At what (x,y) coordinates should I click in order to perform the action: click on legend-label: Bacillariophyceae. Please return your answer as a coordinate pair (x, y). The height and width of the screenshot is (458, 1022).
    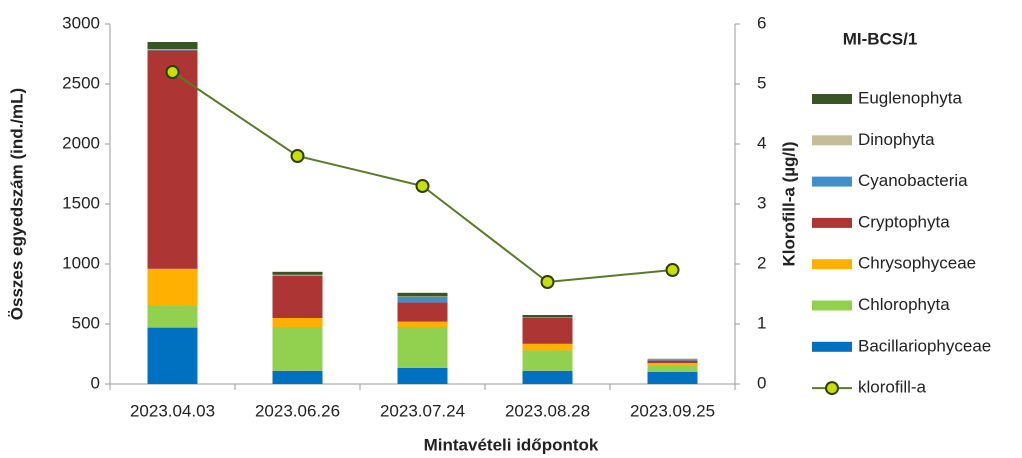
    Looking at the image, I should click on (924, 345).